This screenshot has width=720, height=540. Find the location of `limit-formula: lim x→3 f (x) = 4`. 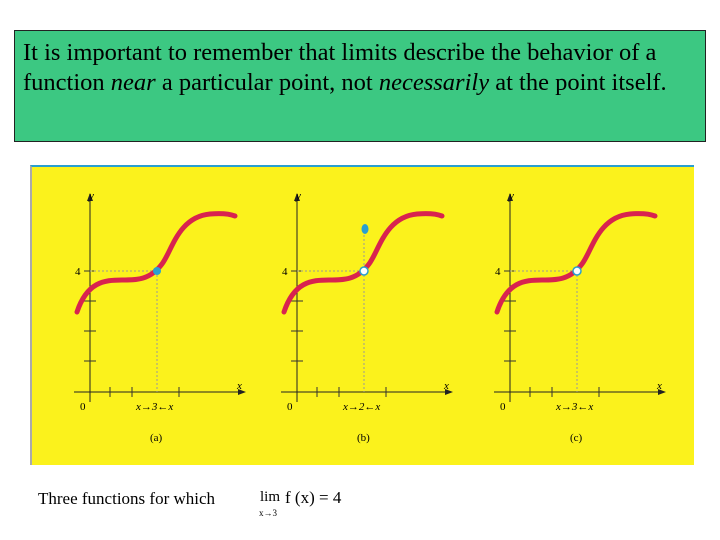

limit-formula: lim x→3 f (x) = 4 is located at coordinates (308, 504).